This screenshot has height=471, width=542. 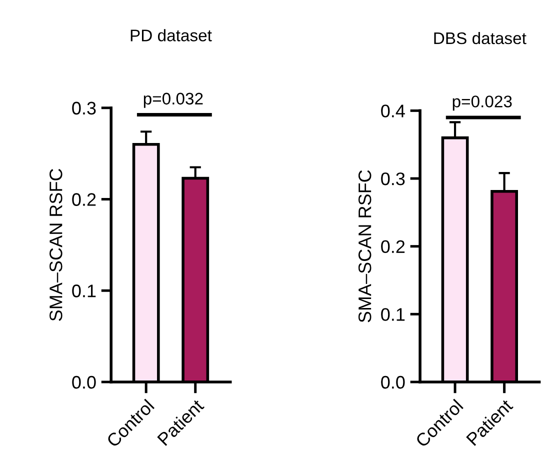 I want to click on chart-title: DBS dataset, so click(x=480, y=38).